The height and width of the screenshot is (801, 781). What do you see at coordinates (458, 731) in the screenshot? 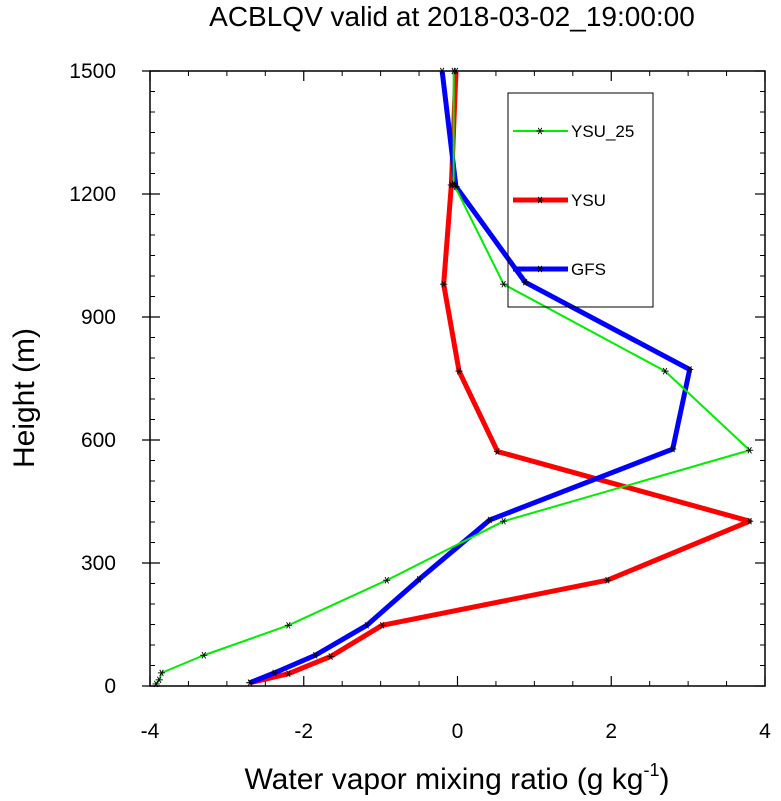
I see `x-tick-label: 0` at bounding box center [458, 731].